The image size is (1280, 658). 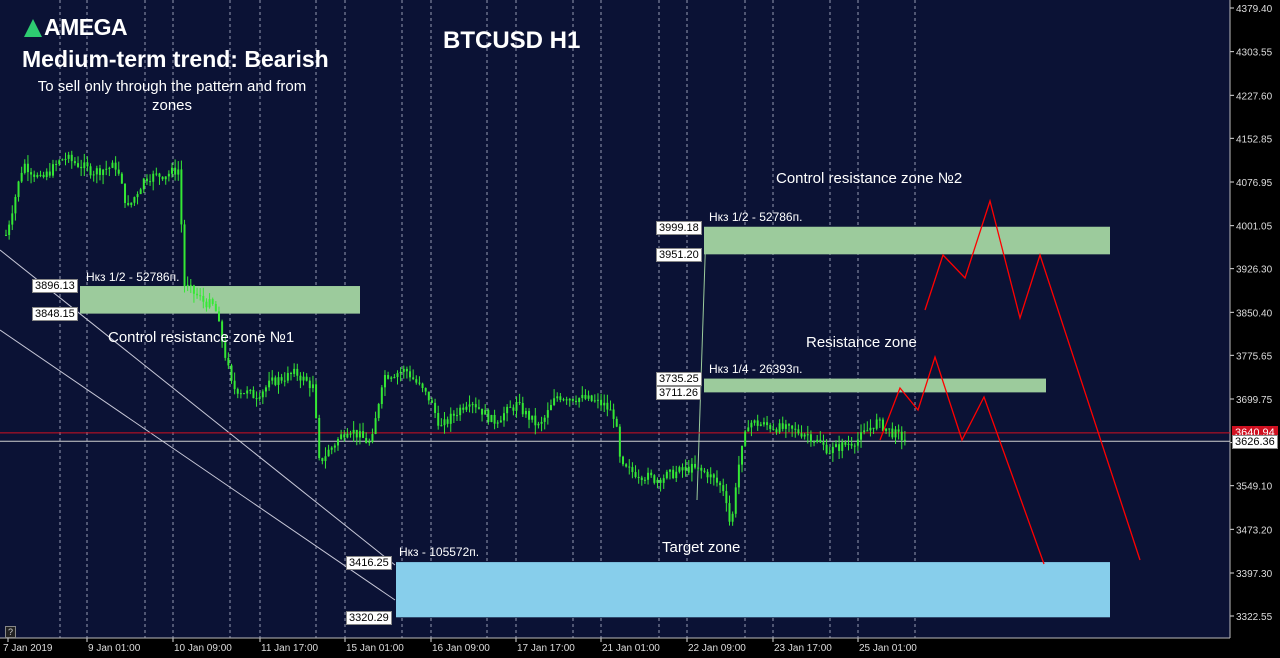 What do you see at coordinates (1254, 400) in the screenshot?
I see `y-tick-label: 3699.75` at bounding box center [1254, 400].